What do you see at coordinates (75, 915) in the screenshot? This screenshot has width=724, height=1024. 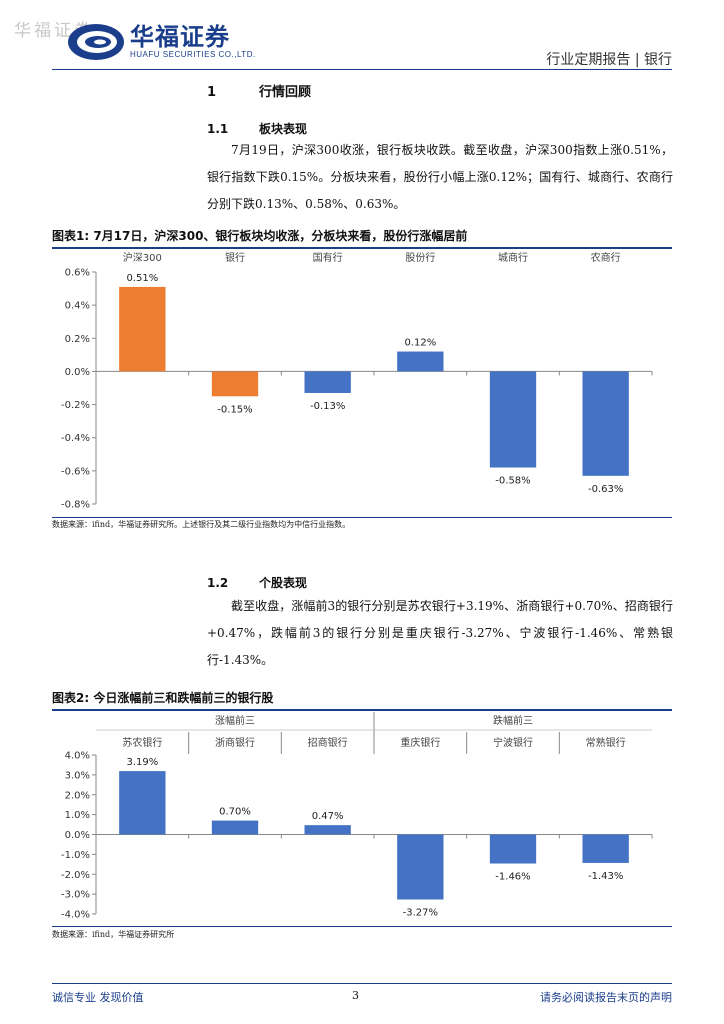 I see `y-tick-label: -4.0%` at bounding box center [75, 915].